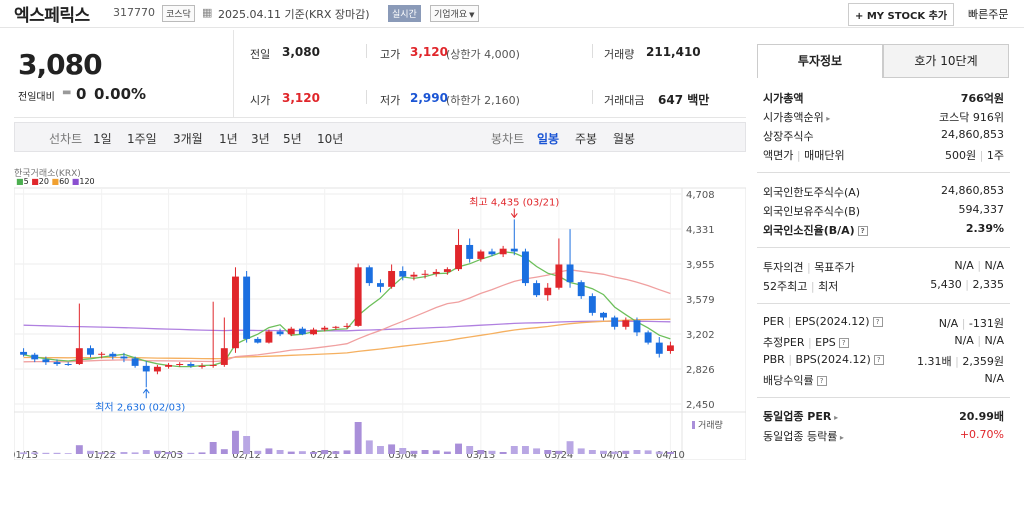 The height and width of the screenshot is (512, 1024). What do you see at coordinates (834, 267) in the screenshot?
I see `target-label: 목표주가` at bounding box center [834, 267].